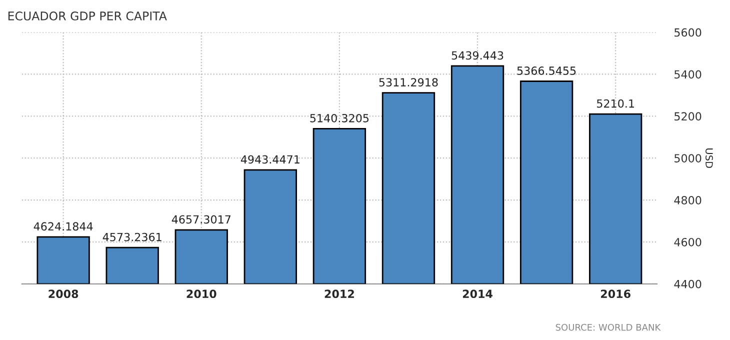  I want to click on y-tick-label: 5200, so click(688, 116).